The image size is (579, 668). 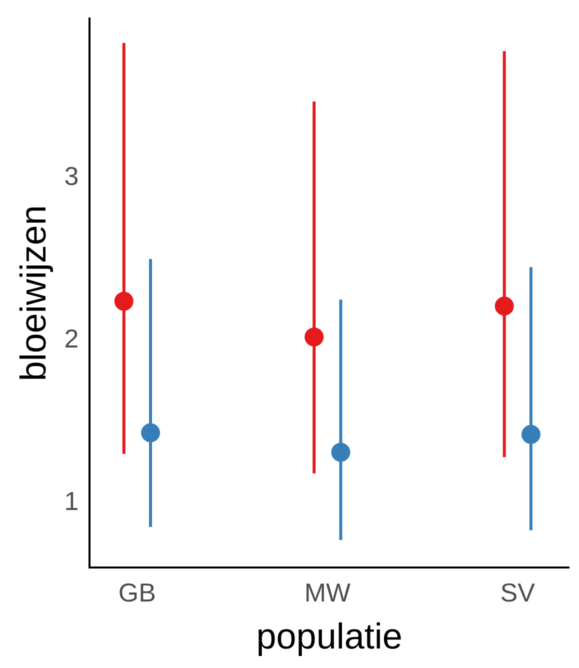 I want to click on x-tick-label: MW, so click(x=327, y=592).